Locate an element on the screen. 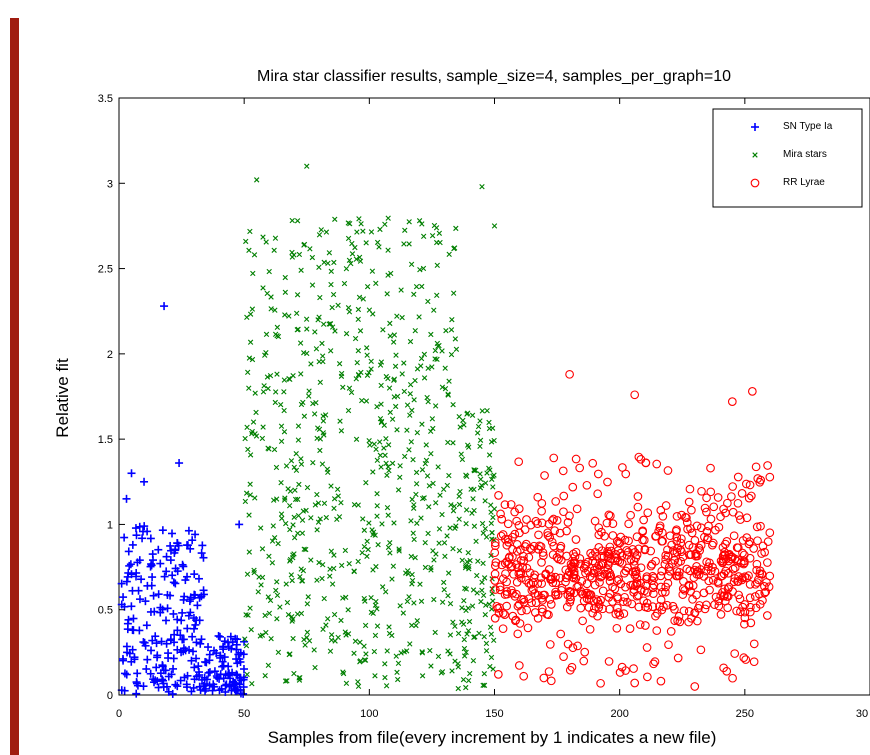 This screenshot has height=755, width=870. legend-box is located at coordinates (787, 158).